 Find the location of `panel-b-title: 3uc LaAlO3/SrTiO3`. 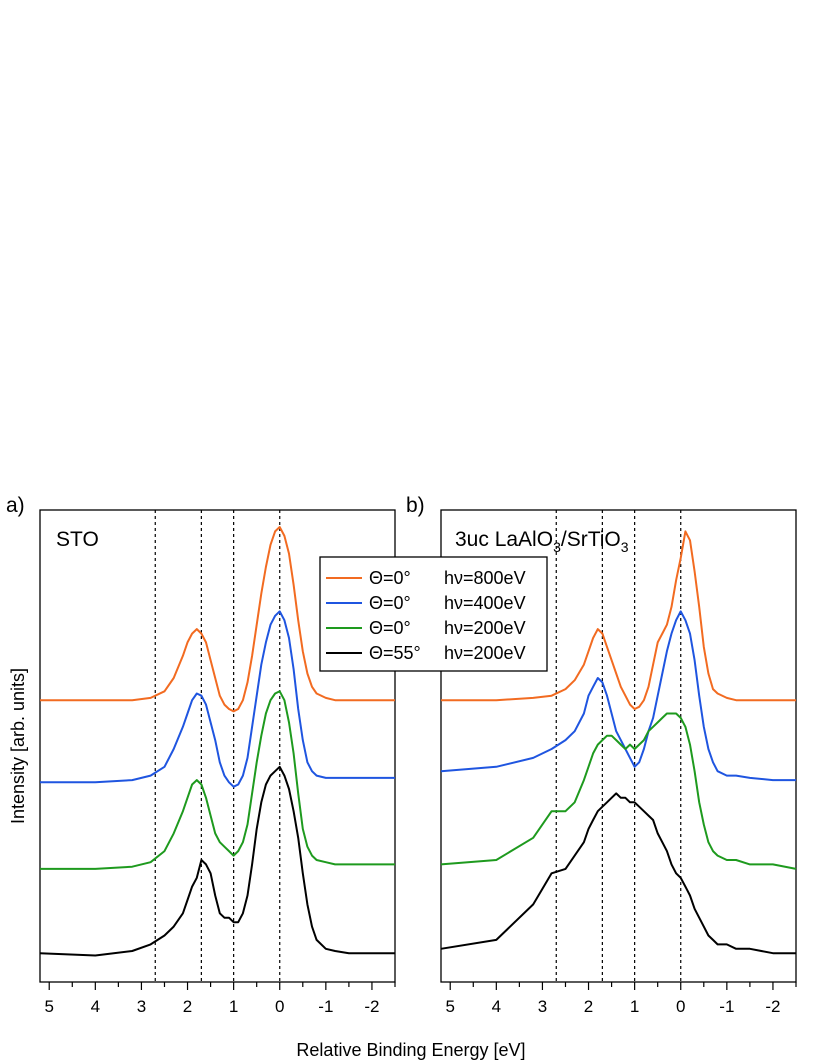

panel-b-title: 3uc LaAlO3/SrTiO3 is located at coordinates (542, 541).